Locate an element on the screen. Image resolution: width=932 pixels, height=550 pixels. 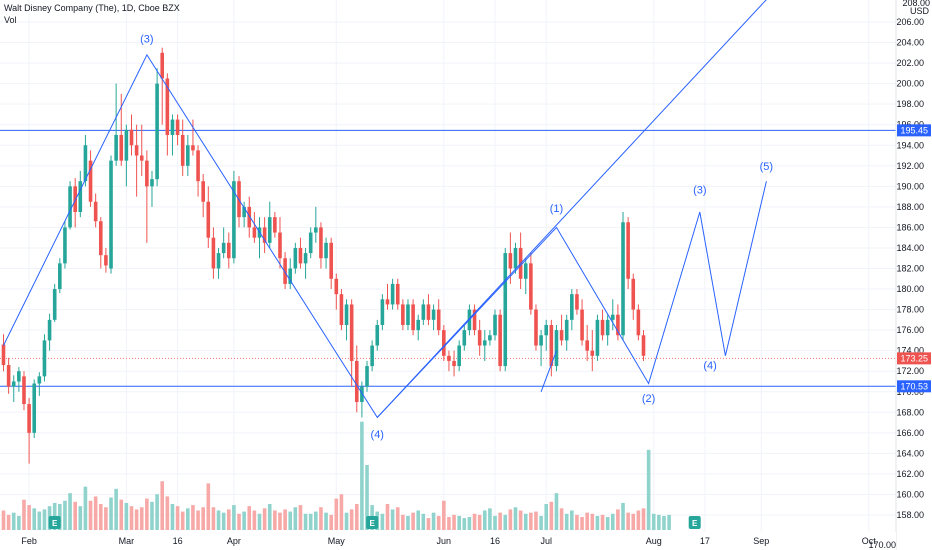
volume-bars is located at coordinates (336, 475).